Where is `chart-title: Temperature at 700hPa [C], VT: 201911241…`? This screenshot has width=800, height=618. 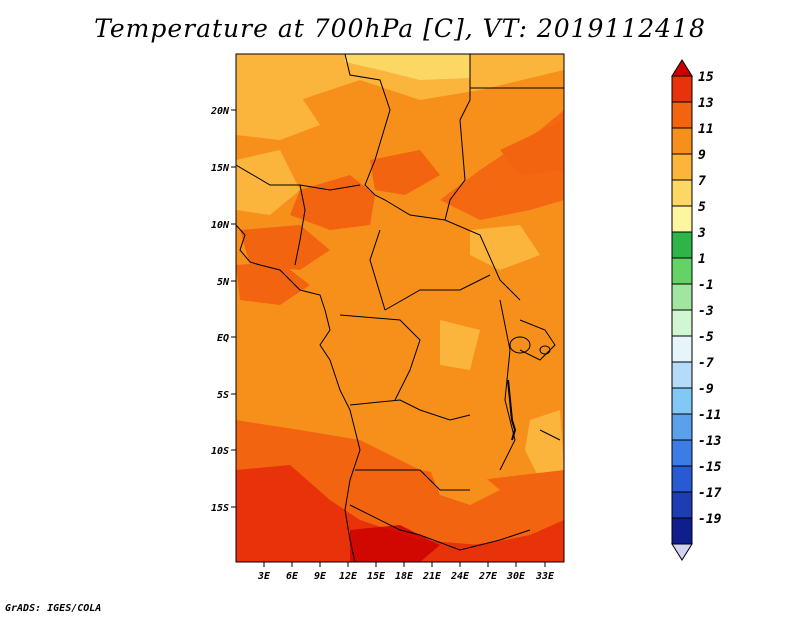 chart-title: Temperature at 700hPa [C], VT: 201911241… is located at coordinates (400, 28).